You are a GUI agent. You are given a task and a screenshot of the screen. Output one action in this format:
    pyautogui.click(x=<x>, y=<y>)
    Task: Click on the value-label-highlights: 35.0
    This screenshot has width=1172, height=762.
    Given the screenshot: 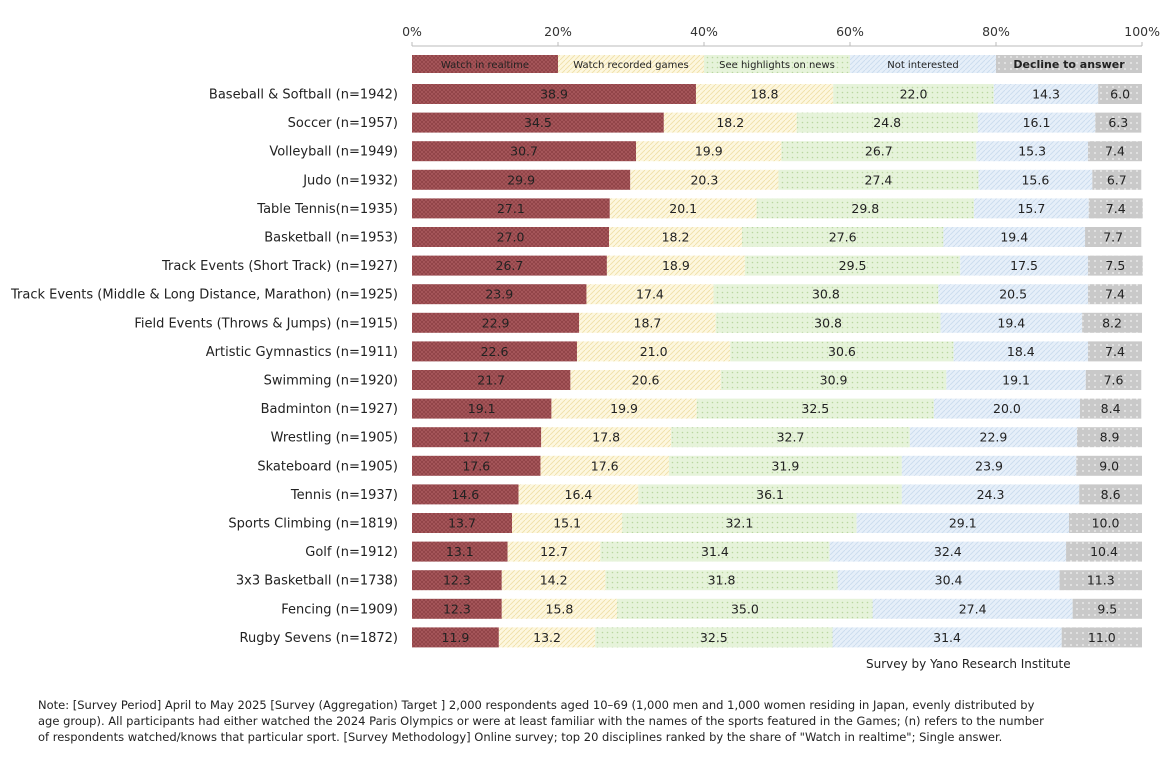 What is the action you would take?
    pyautogui.click(x=745, y=608)
    